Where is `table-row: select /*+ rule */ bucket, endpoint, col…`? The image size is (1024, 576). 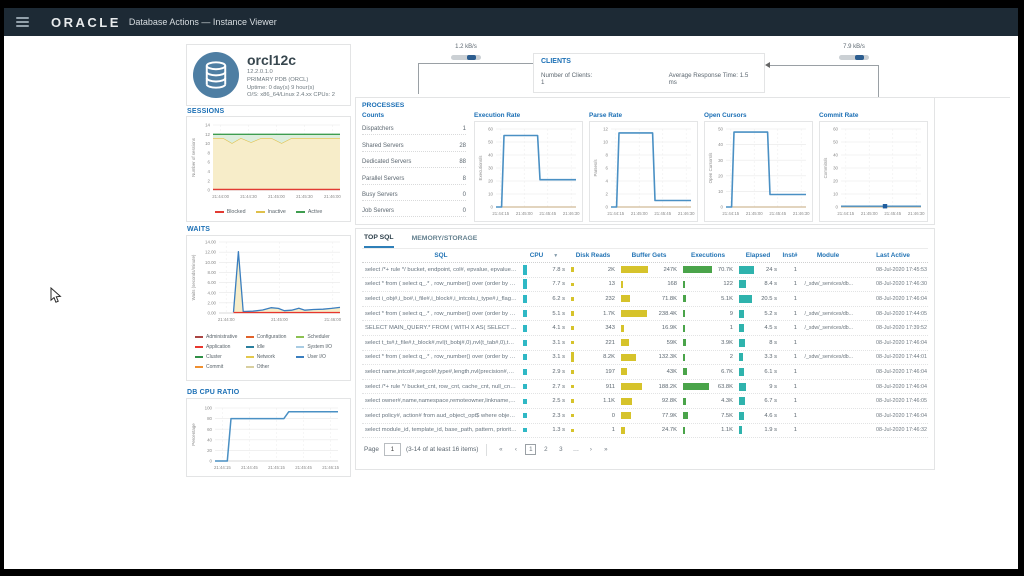 table-row: select /*+ rule */ bucket, endpoint, col… is located at coordinates (645, 270).